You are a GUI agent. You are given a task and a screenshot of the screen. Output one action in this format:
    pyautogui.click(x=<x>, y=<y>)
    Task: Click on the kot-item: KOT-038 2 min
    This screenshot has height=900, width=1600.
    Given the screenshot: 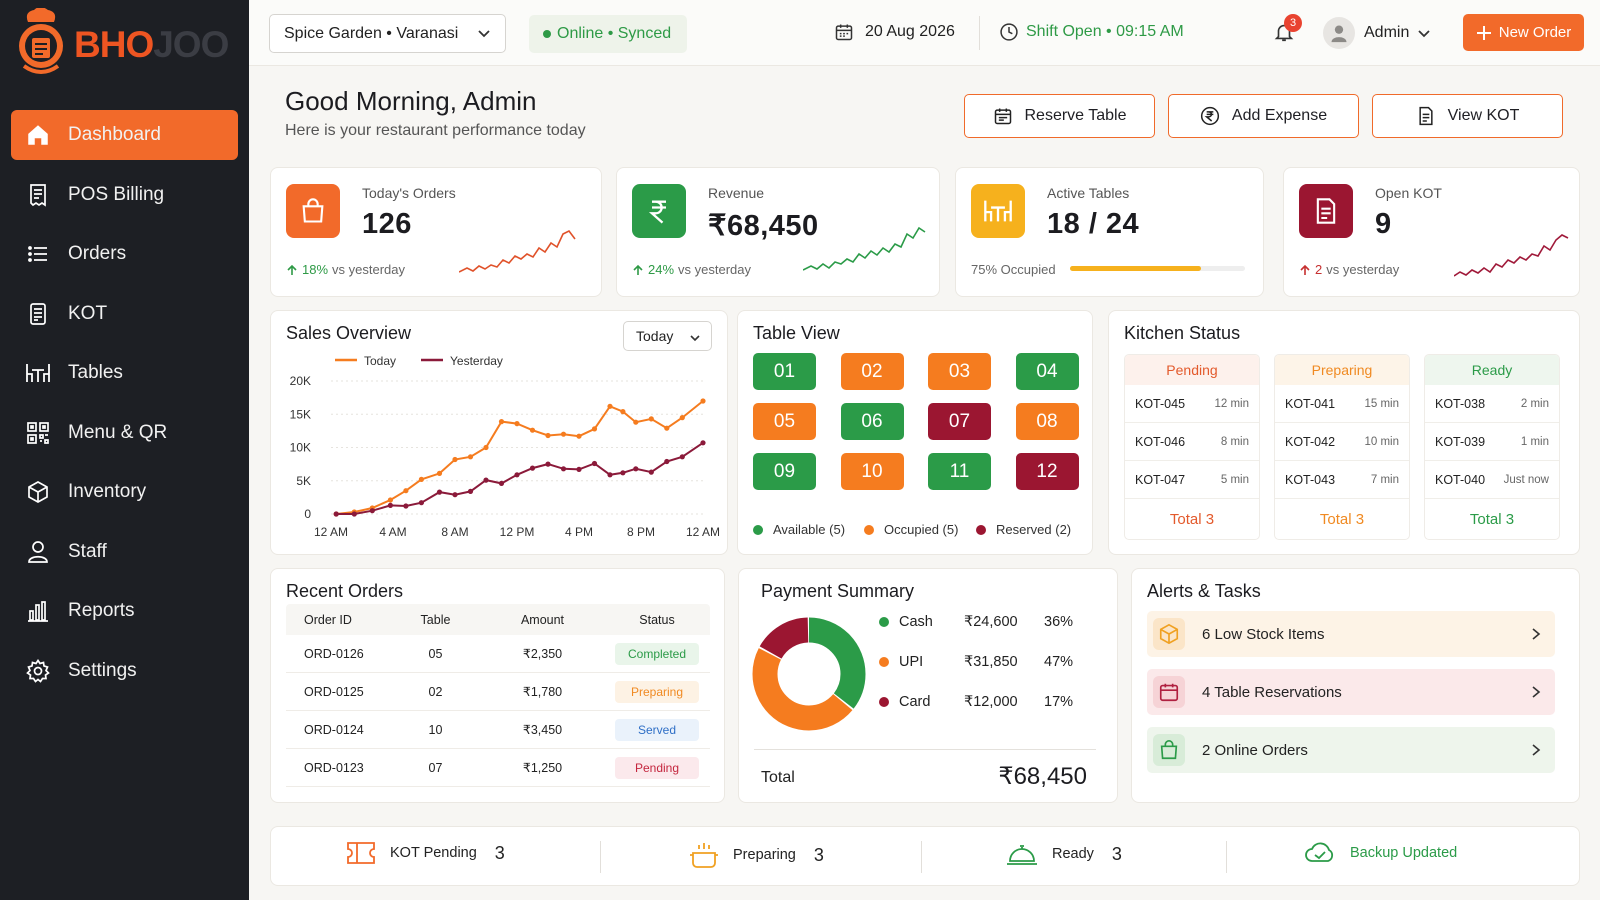 What is the action you would take?
    pyautogui.click(x=1492, y=404)
    